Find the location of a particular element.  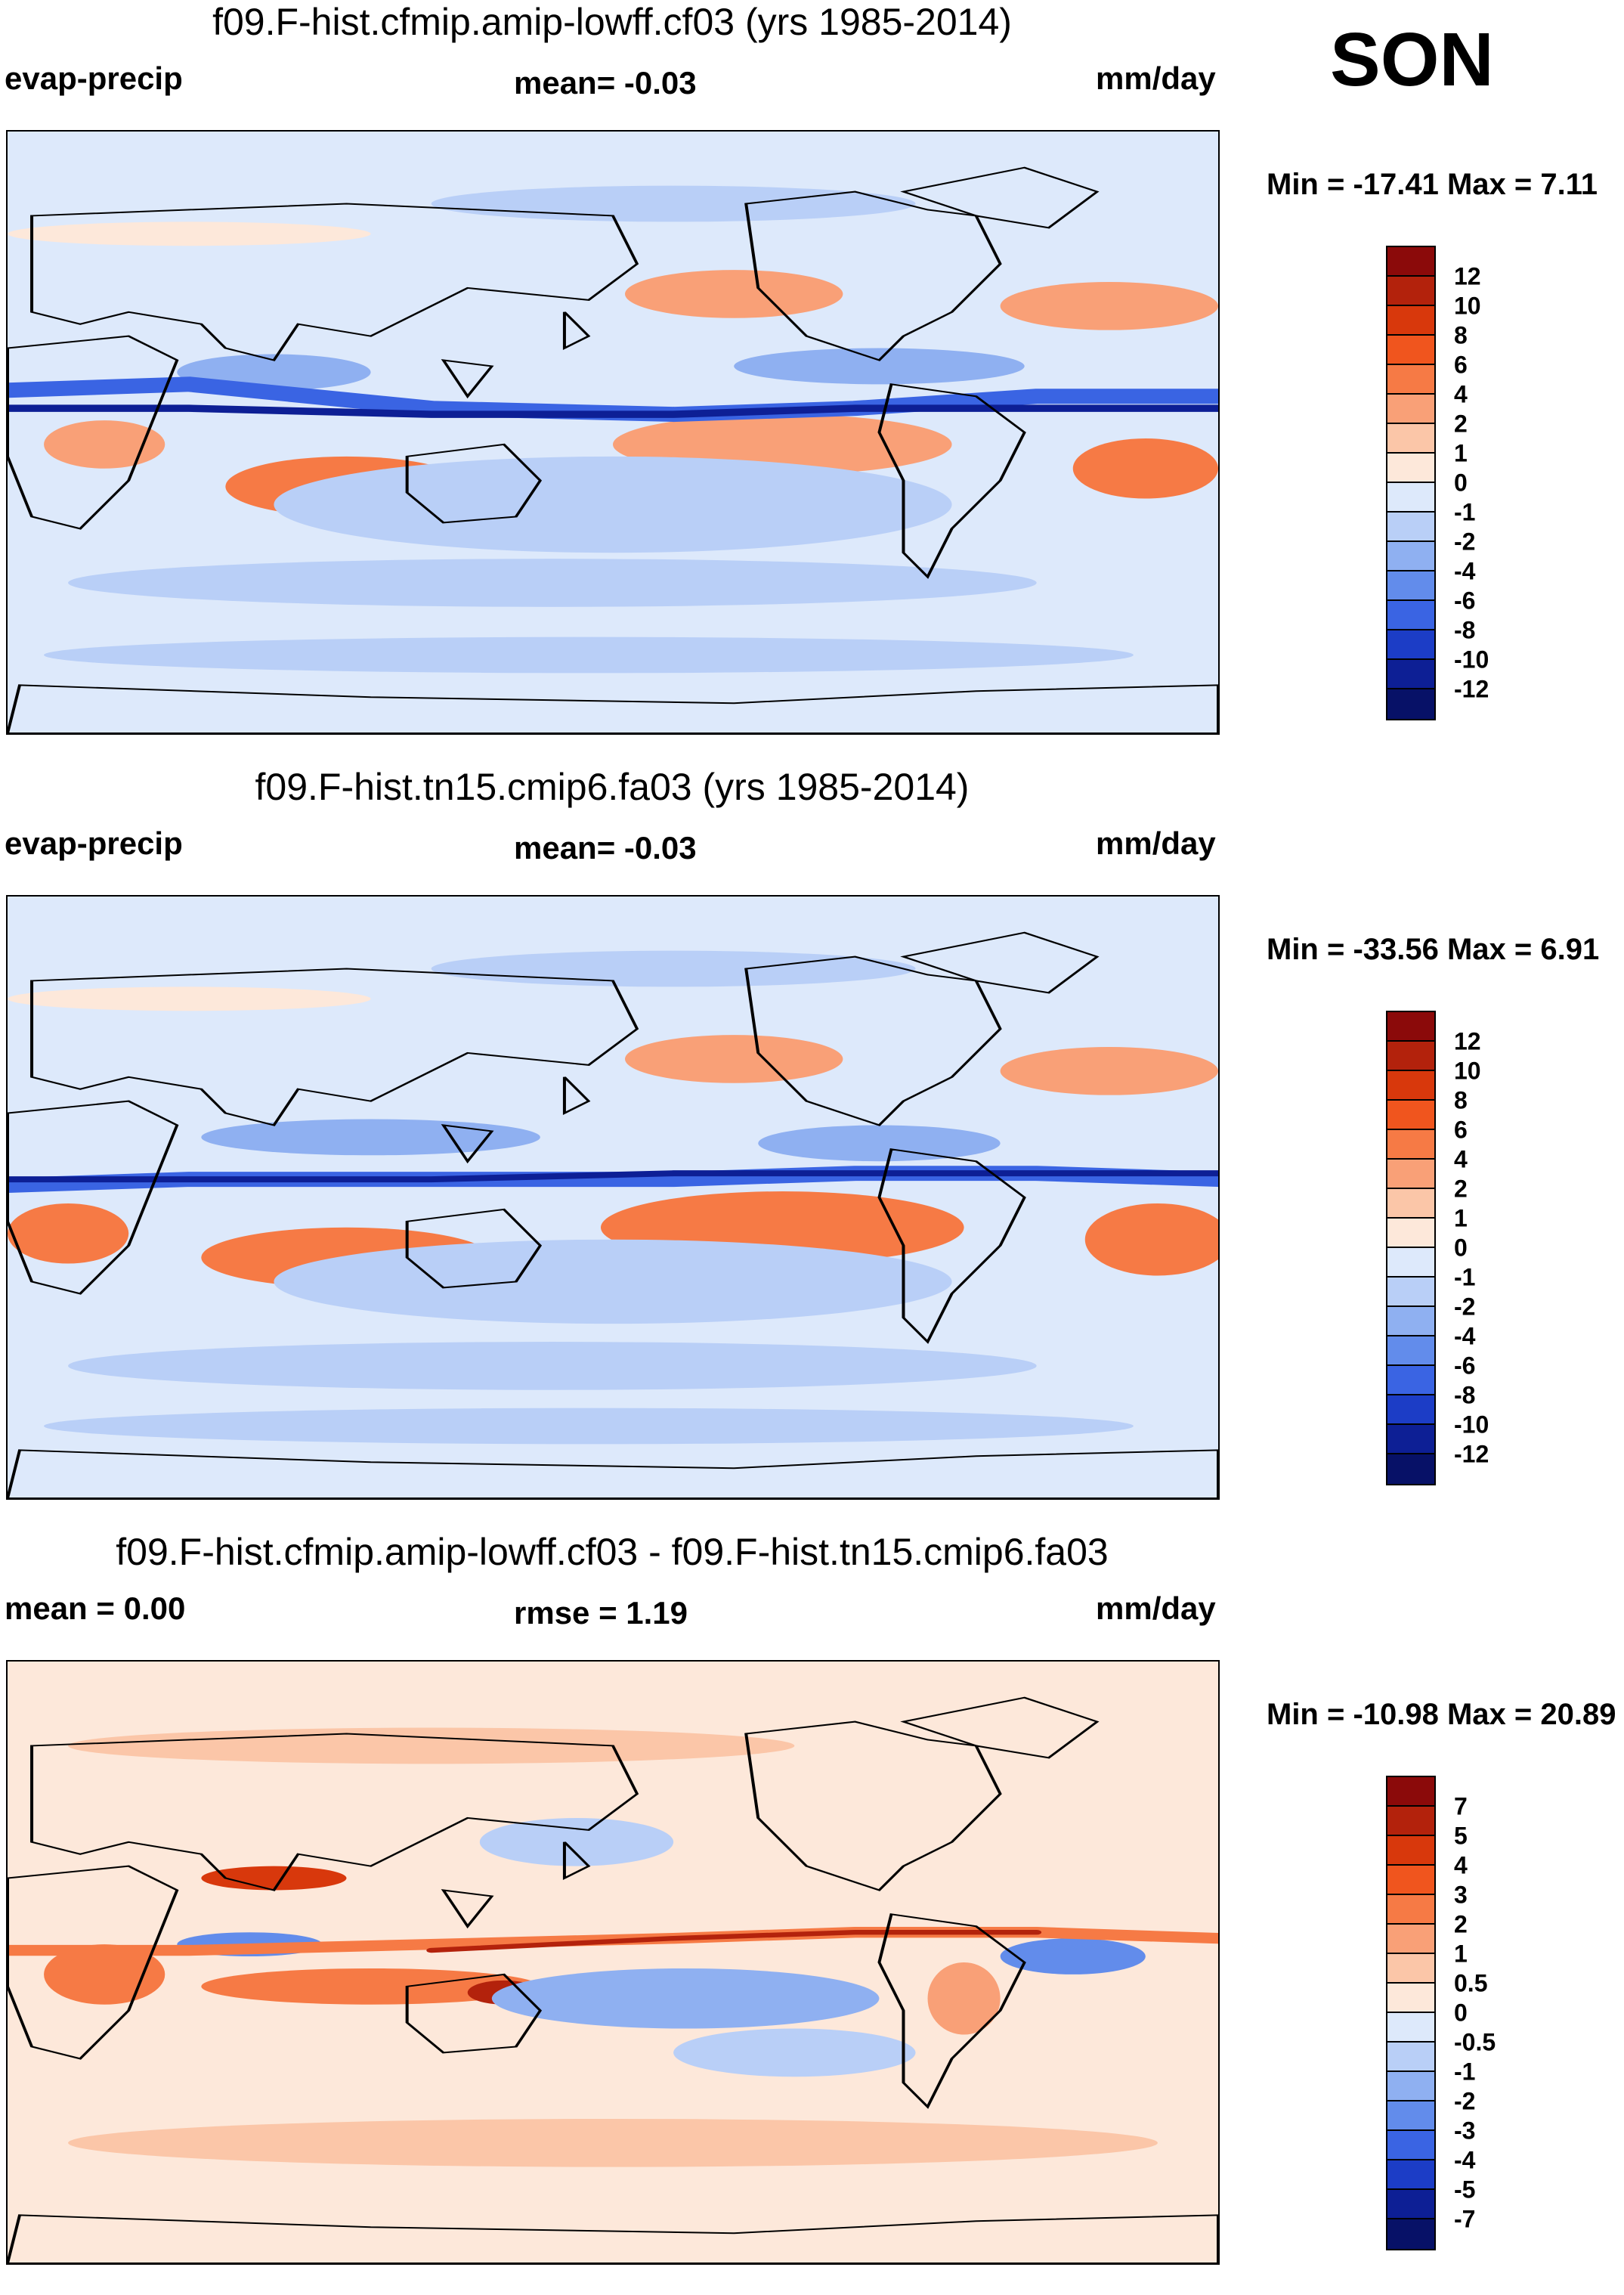

minmax-label: Min = -10.98 Max = 20.89 is located at coordinates (1441, 1714).